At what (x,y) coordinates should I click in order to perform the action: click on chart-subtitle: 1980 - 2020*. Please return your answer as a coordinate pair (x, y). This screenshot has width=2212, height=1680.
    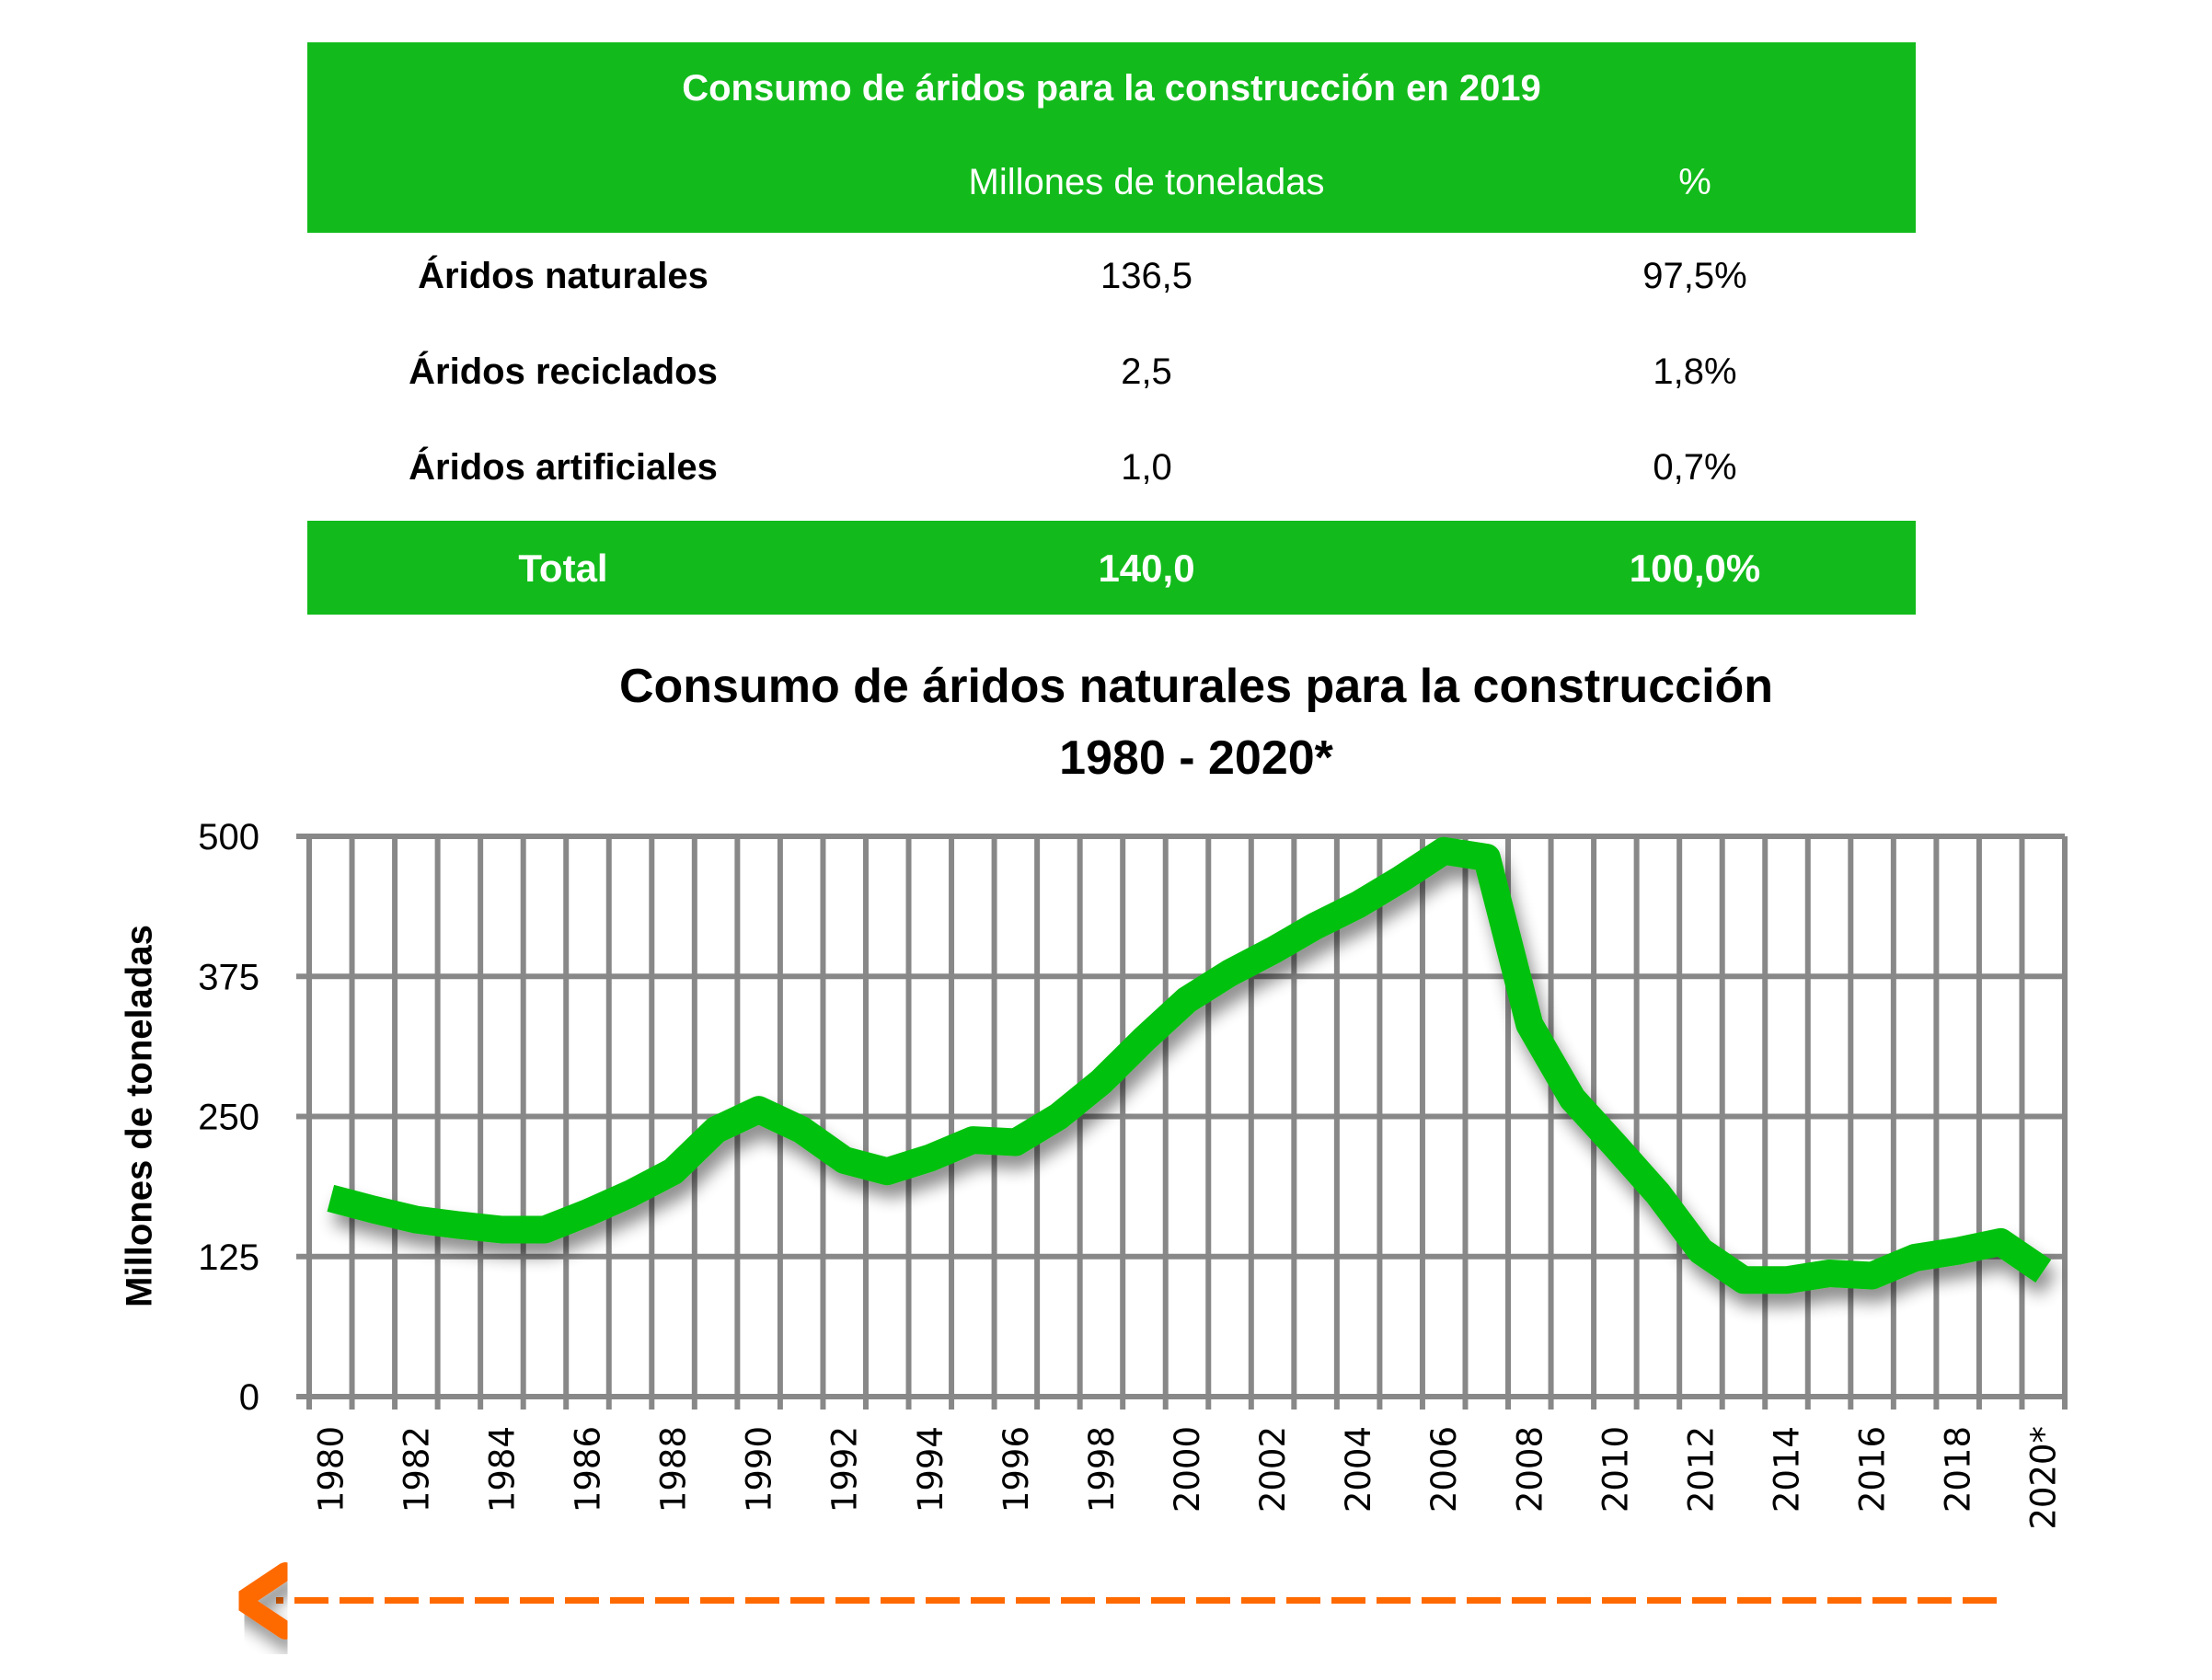
    Looking at the image, I should click on (1196, 758).